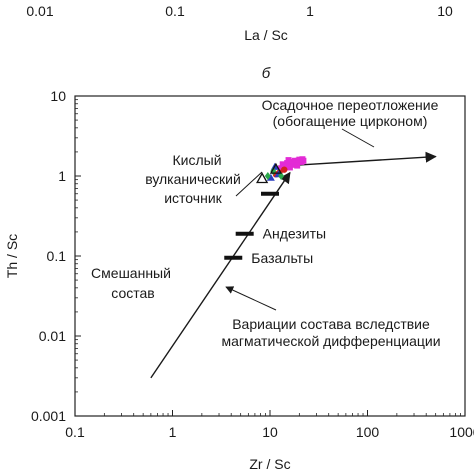 The image size is (474, 474). I want to click on top-x-tick-label: 10, so click(445, 11).